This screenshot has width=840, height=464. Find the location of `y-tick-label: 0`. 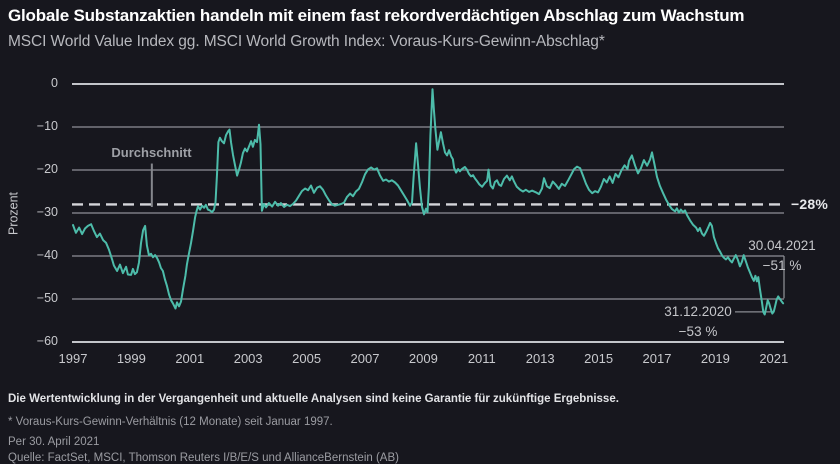

y-tick-label: 0 is located at coordinates (54, 83).